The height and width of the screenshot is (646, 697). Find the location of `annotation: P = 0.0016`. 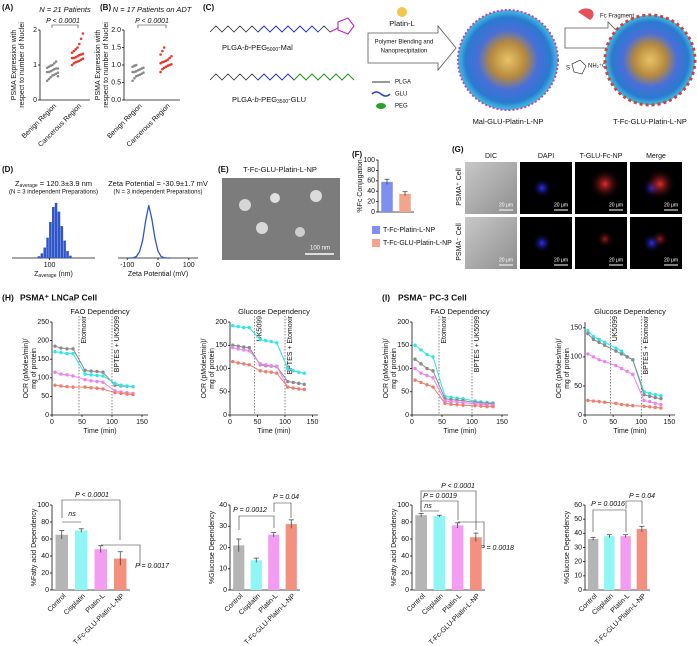

annotation: P = 0.0016 is located at coordinates (608, 504).